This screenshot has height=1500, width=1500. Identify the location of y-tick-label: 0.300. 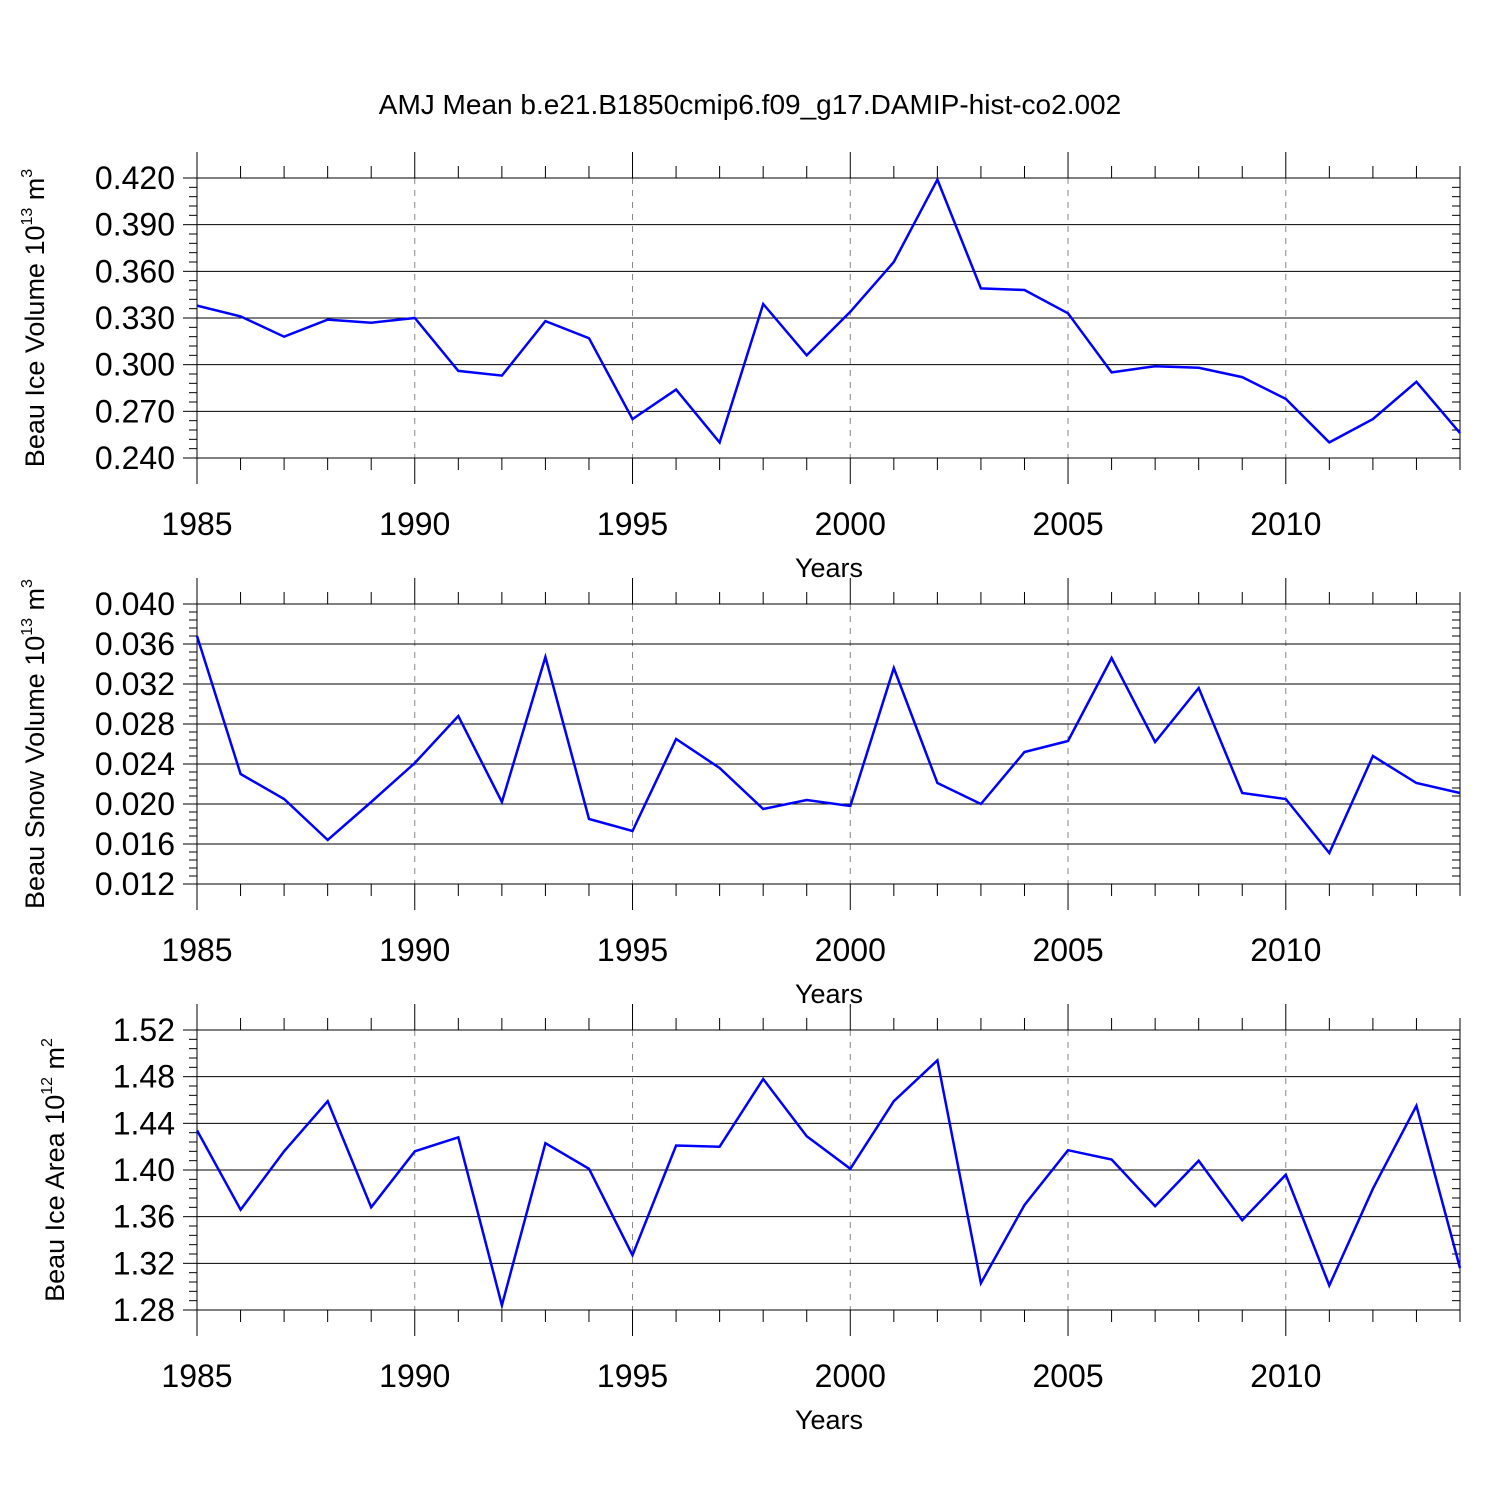
(135, 365).